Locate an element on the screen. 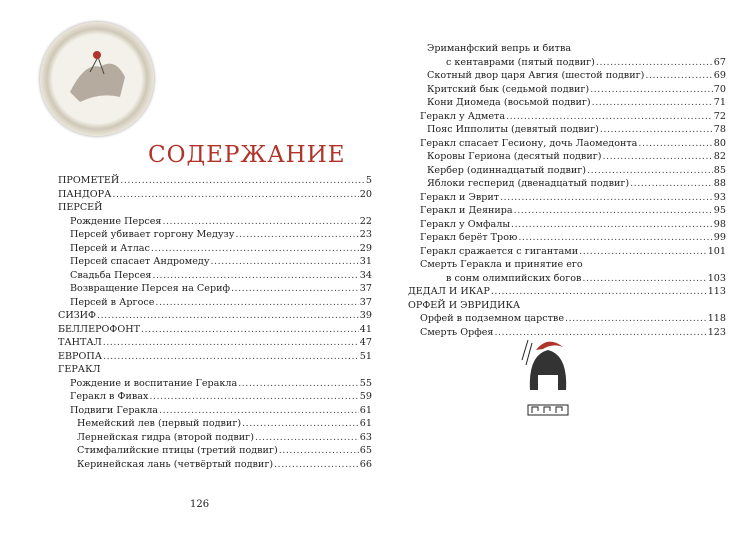  toc-entry: Керинейская лань (четвёртый подвиг) 66 is located at coordinates (224, 465).